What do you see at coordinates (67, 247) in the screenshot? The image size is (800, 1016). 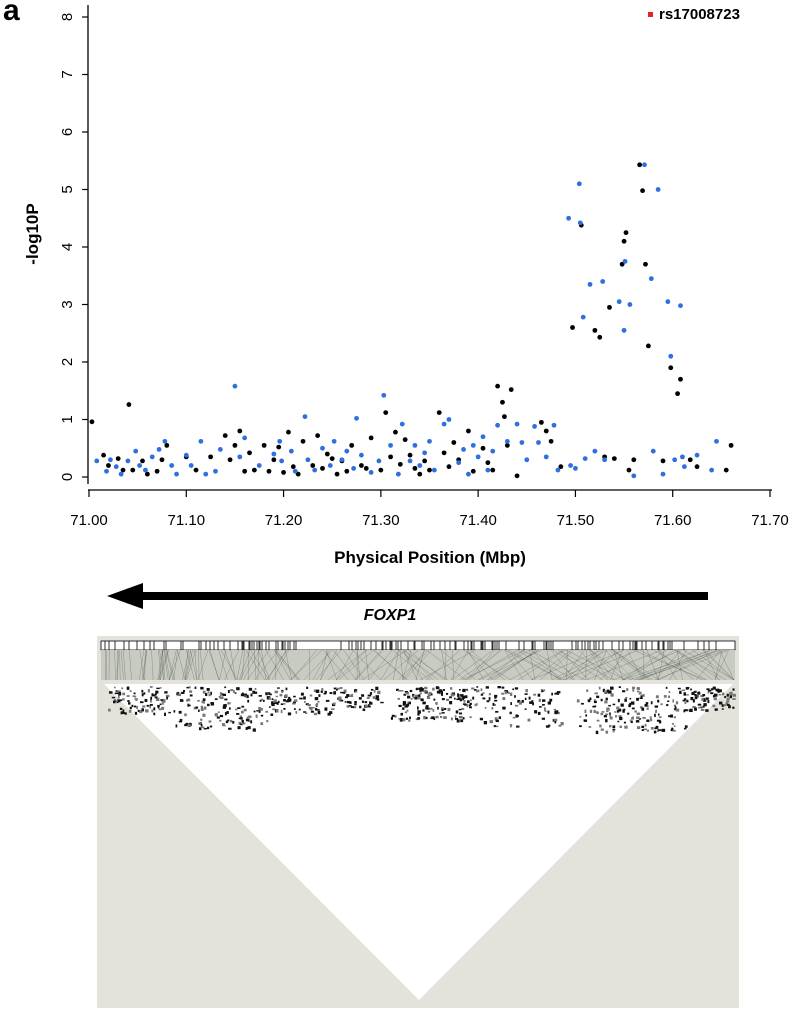 I see `y-tick-label: 4` at bounding box center [67, 247].